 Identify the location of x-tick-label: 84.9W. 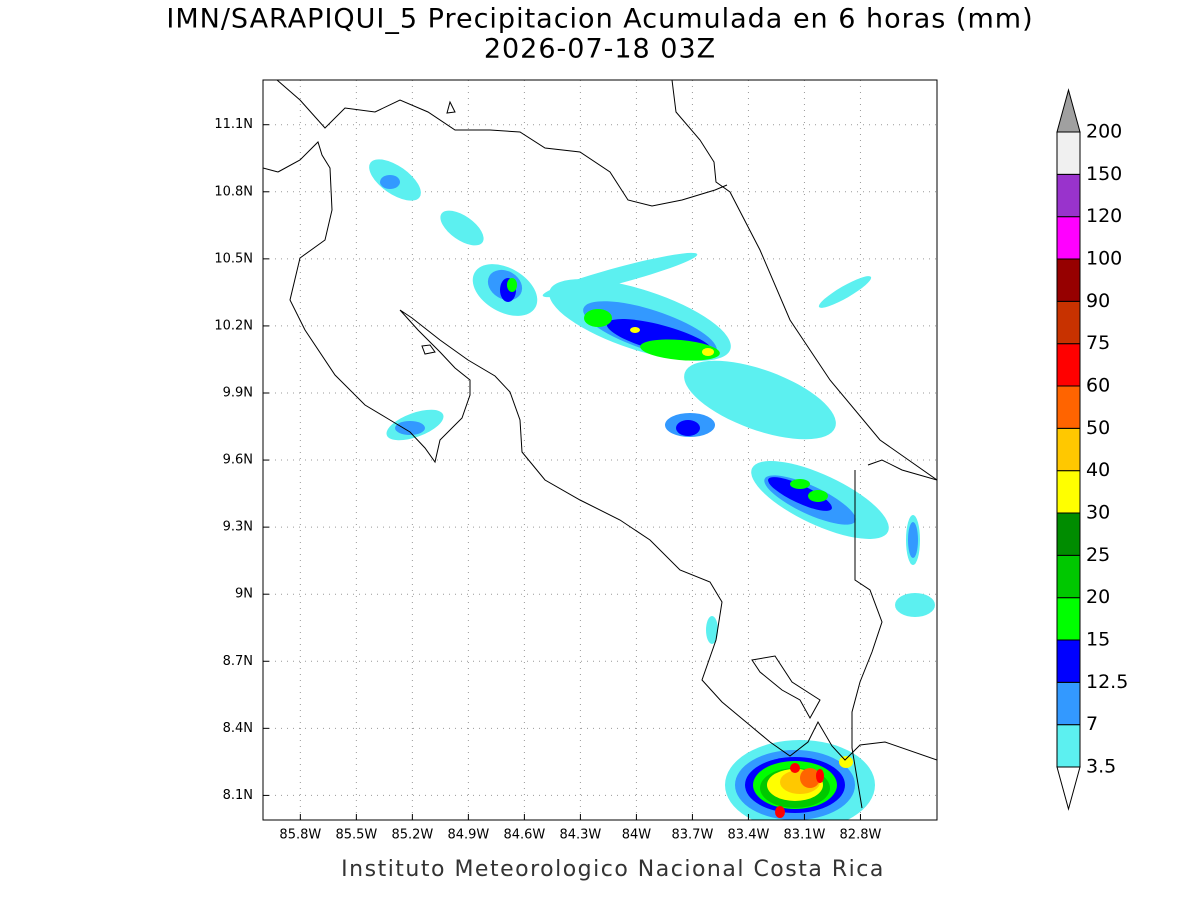
(468, 835).